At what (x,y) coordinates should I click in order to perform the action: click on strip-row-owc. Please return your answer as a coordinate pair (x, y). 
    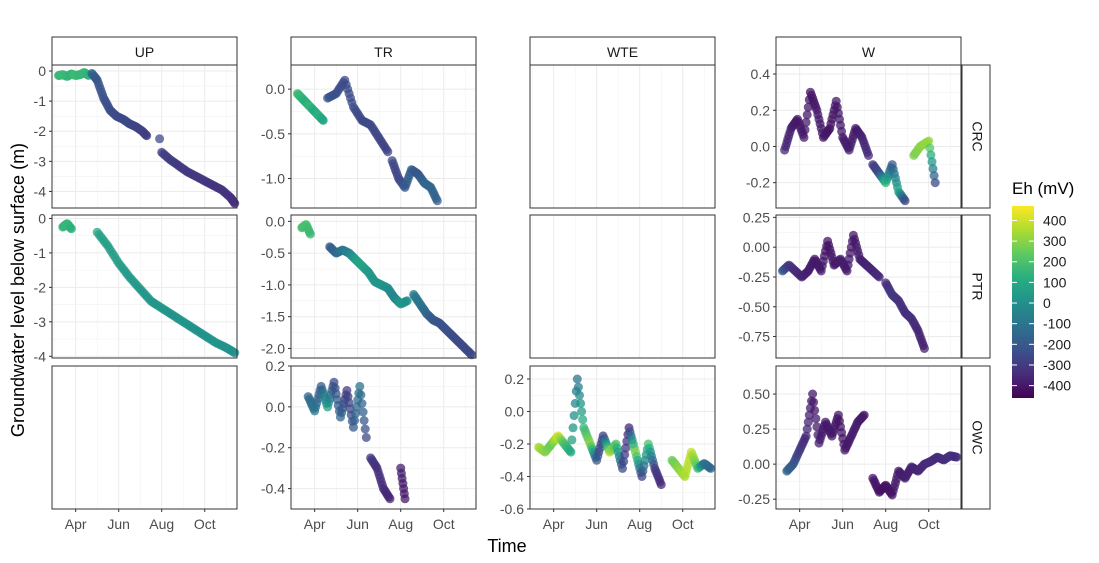
    Looking at the image, I should click on (976, 437).